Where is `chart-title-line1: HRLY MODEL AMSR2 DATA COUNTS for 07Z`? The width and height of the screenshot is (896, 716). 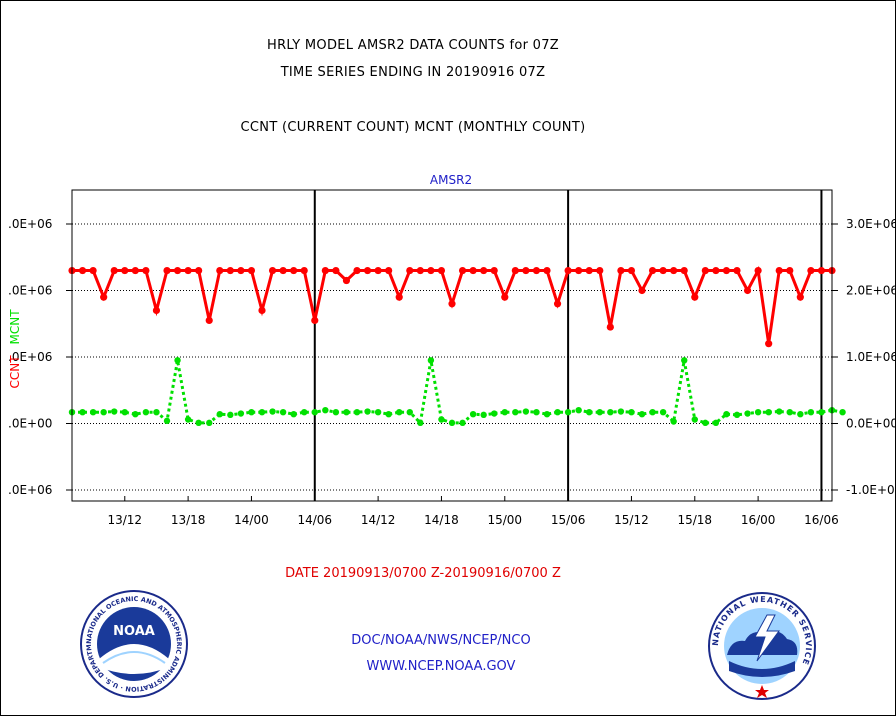
chart-title-line1: HRLY MODEL AMSR2 DATA COUNTS for 07Z is located at coordinates (413, 45).